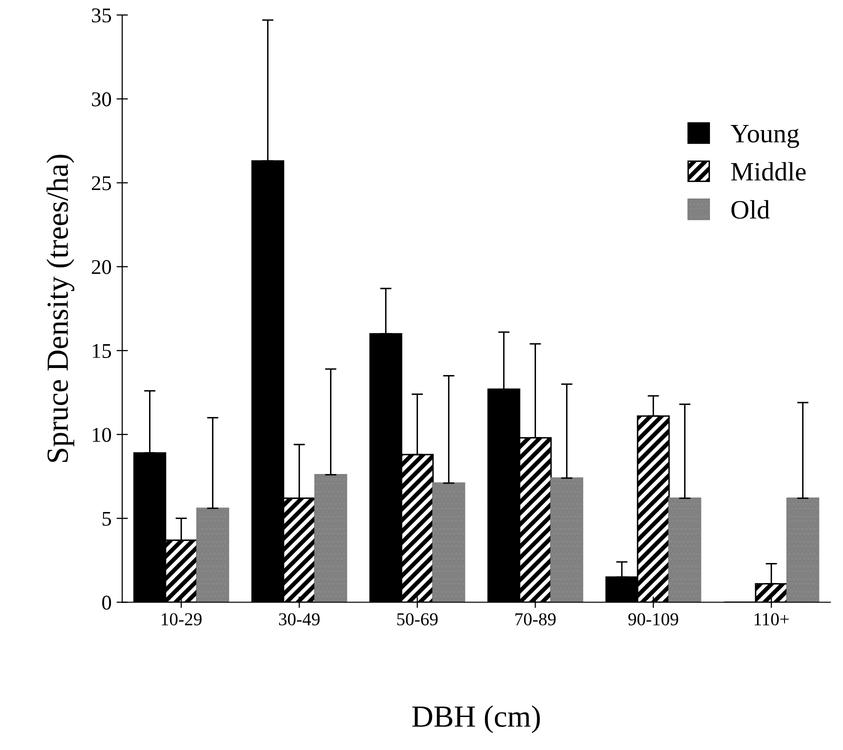 Image resolution: width=843 pixels, height=750 pixels. Describe the element at coordinates (476, 719) in the screenshot. I see `x-axis-title: DBH (cm)` at that location.